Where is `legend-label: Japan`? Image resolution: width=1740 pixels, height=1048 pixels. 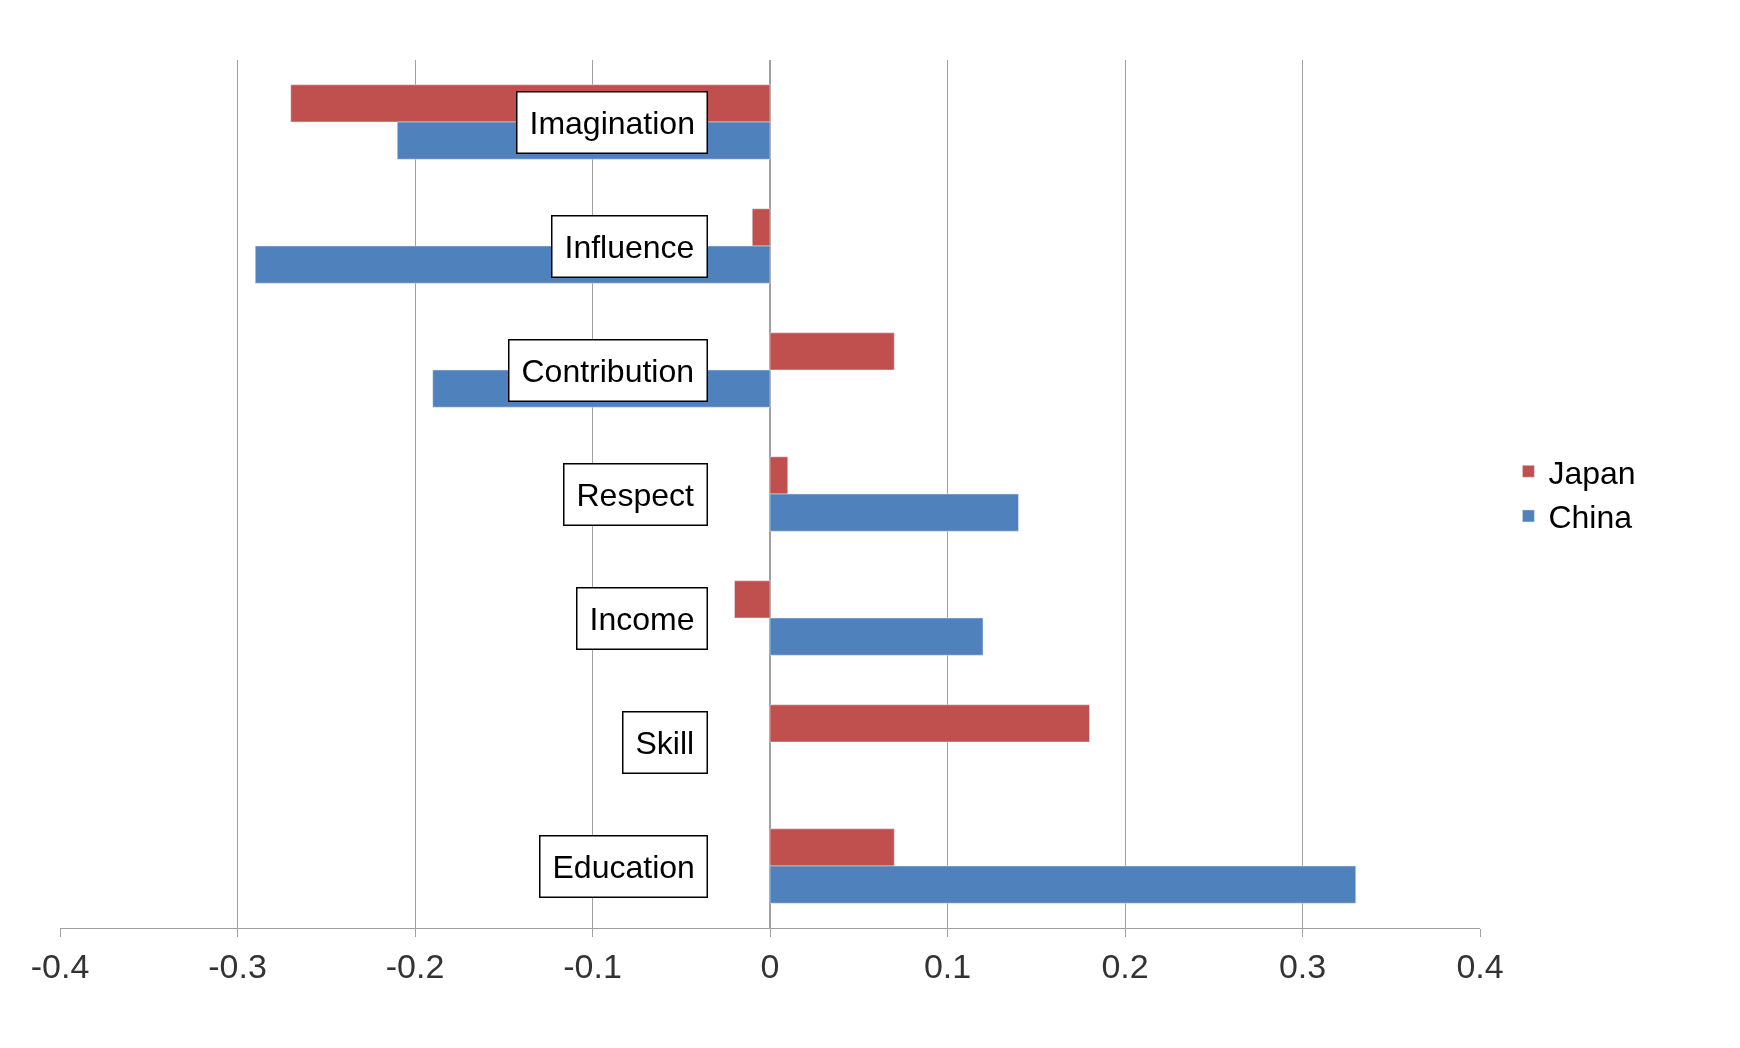 legend-label: Japan is located at coordinates (1592, 472).